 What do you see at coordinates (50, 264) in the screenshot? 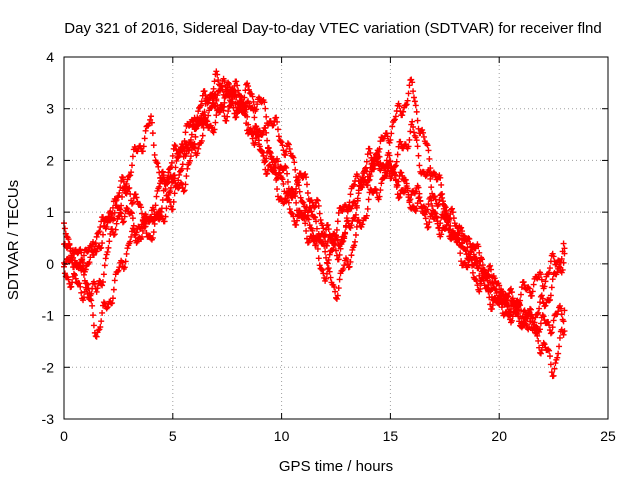
I see `y-tick-label: 0` at bounding box center [50, 264].